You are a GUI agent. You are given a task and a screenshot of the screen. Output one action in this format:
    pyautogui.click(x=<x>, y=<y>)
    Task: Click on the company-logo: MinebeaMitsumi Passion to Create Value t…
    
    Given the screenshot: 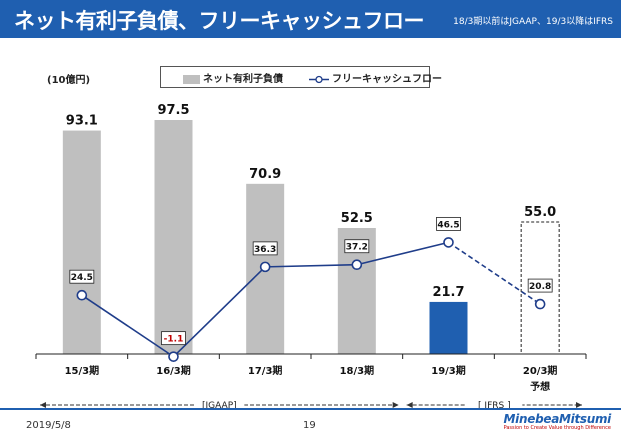 What is the action you would take?
    pyautogui.click(x=557, y=421)
    